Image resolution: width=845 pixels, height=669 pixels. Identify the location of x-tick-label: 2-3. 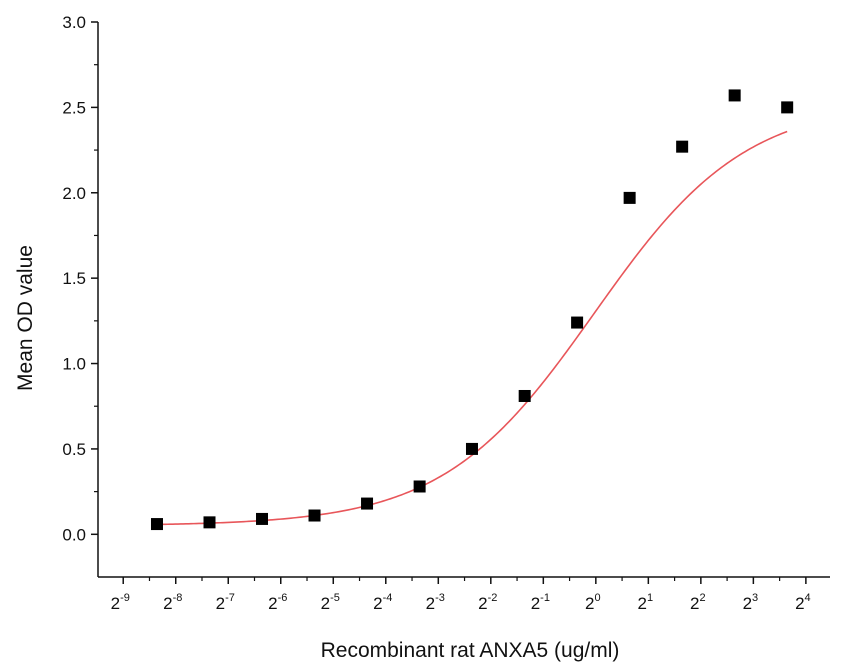
(435, 602).